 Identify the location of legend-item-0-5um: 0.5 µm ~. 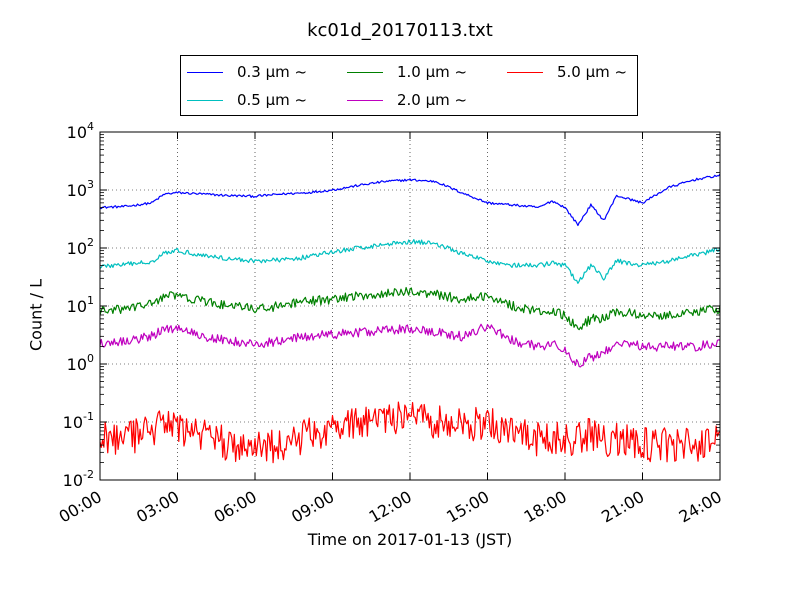
(247, 100).